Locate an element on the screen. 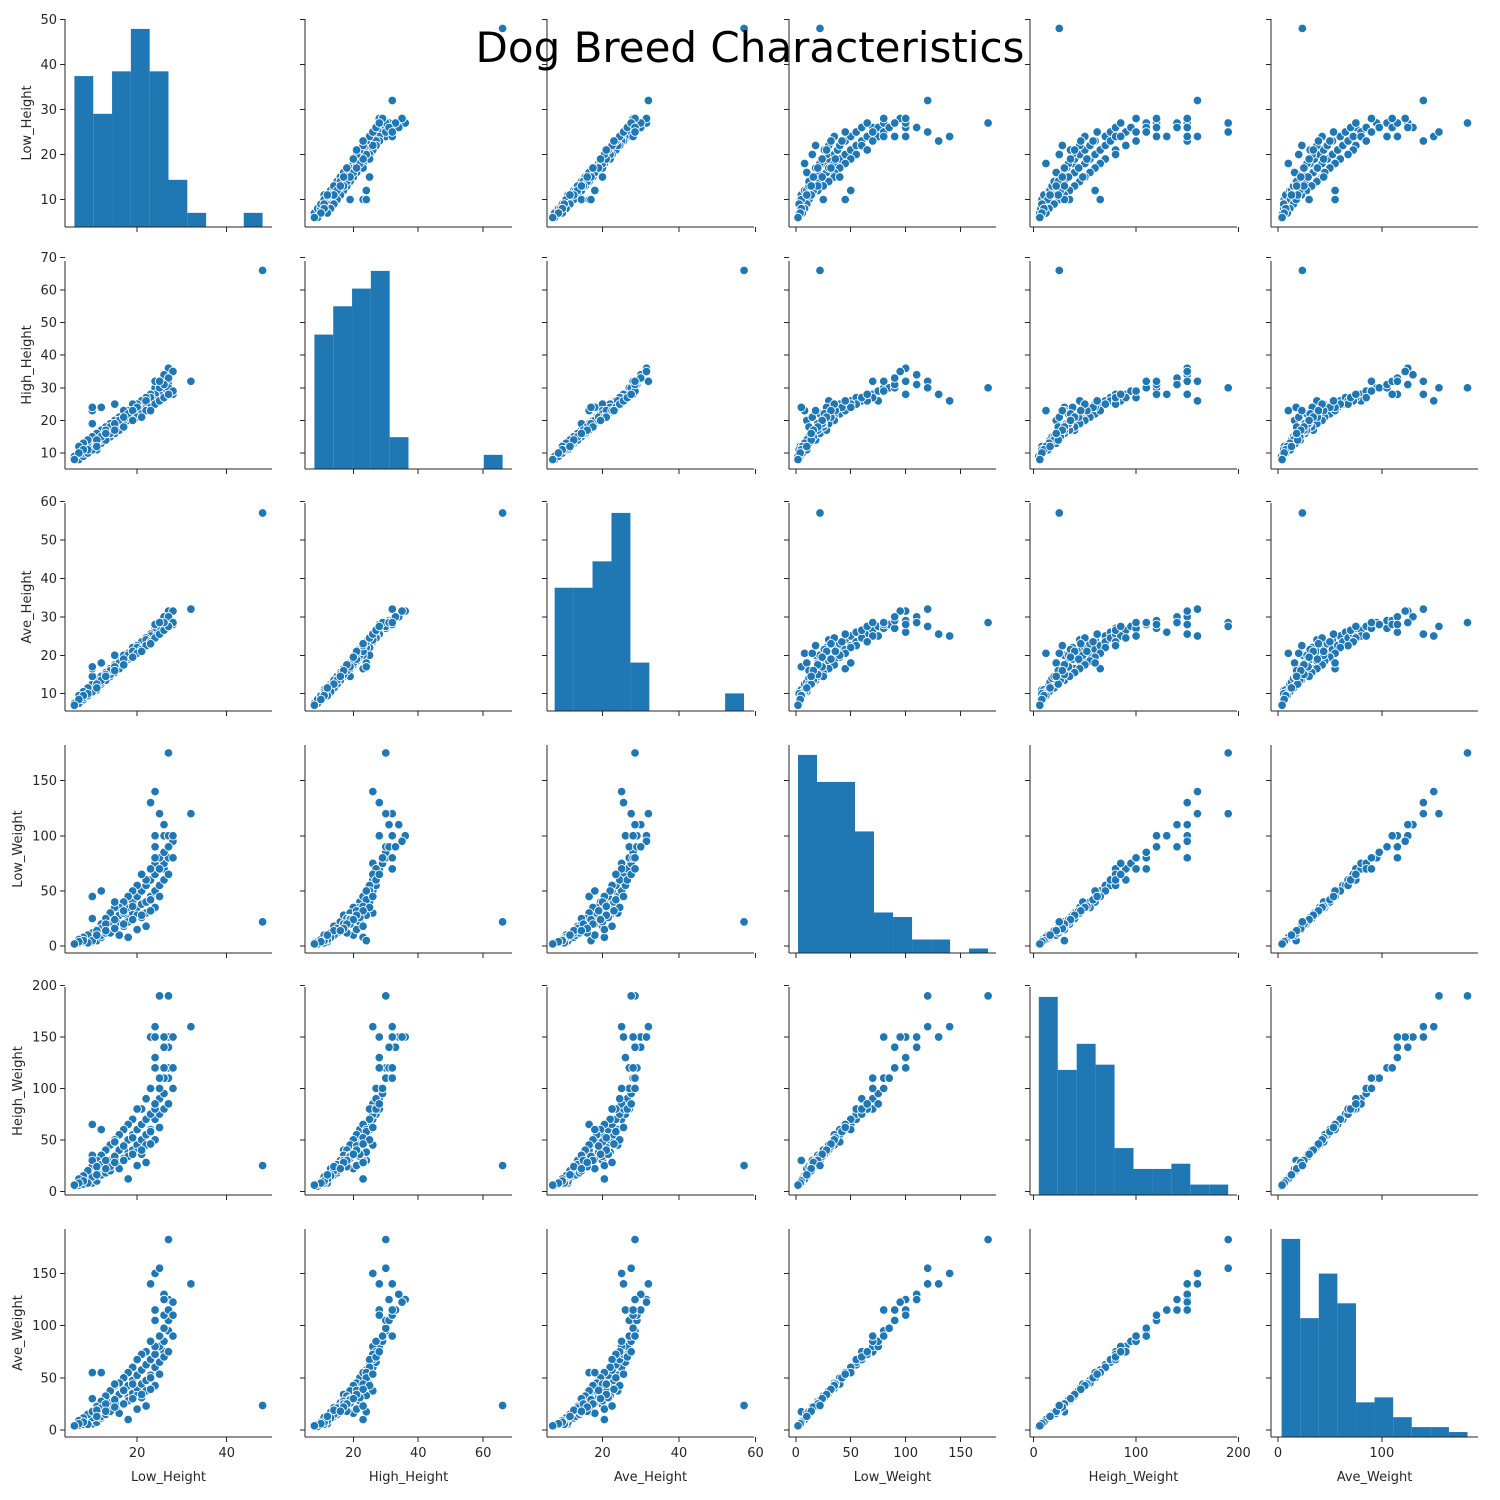  panel-high_height-vs-ave_height is located at coordinates (649, 365).